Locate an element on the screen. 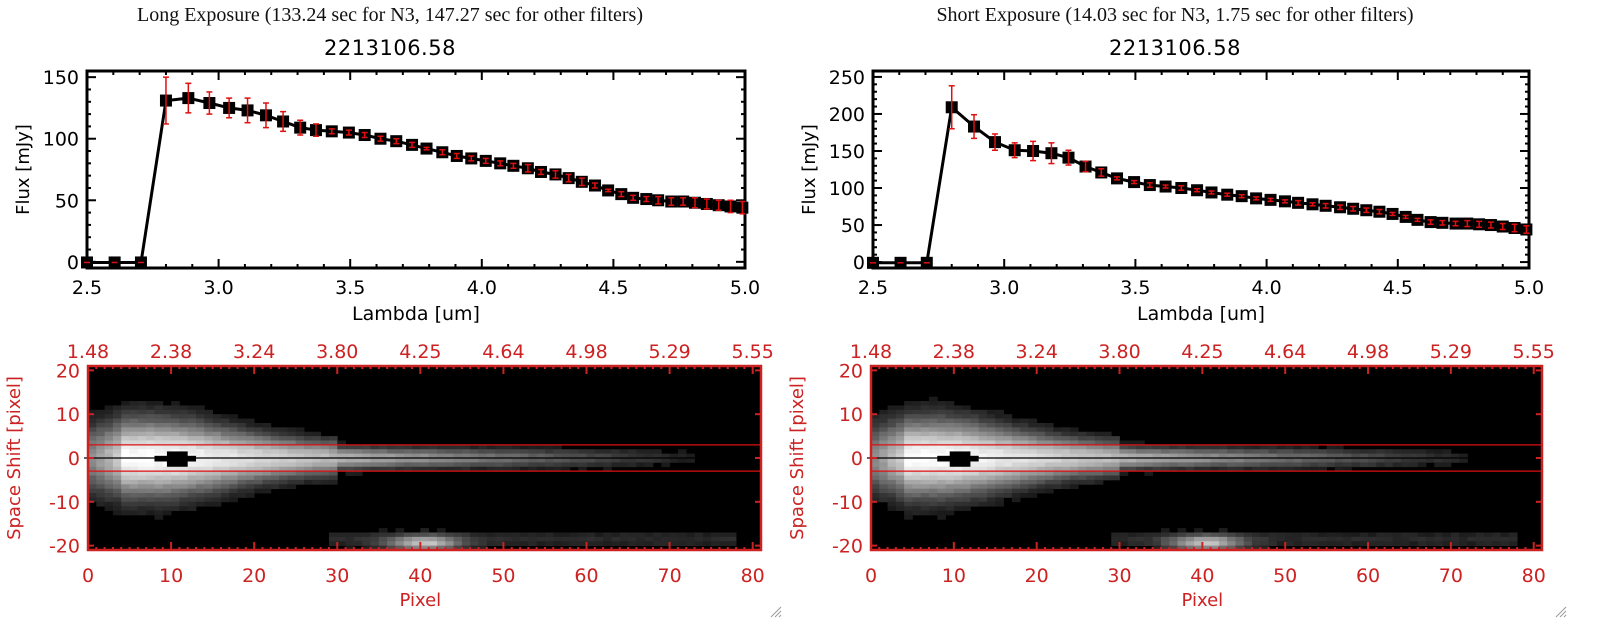 This screenshot has width=1600, height=630. y-tick-label: 50 is located at coordinates (853, 226).